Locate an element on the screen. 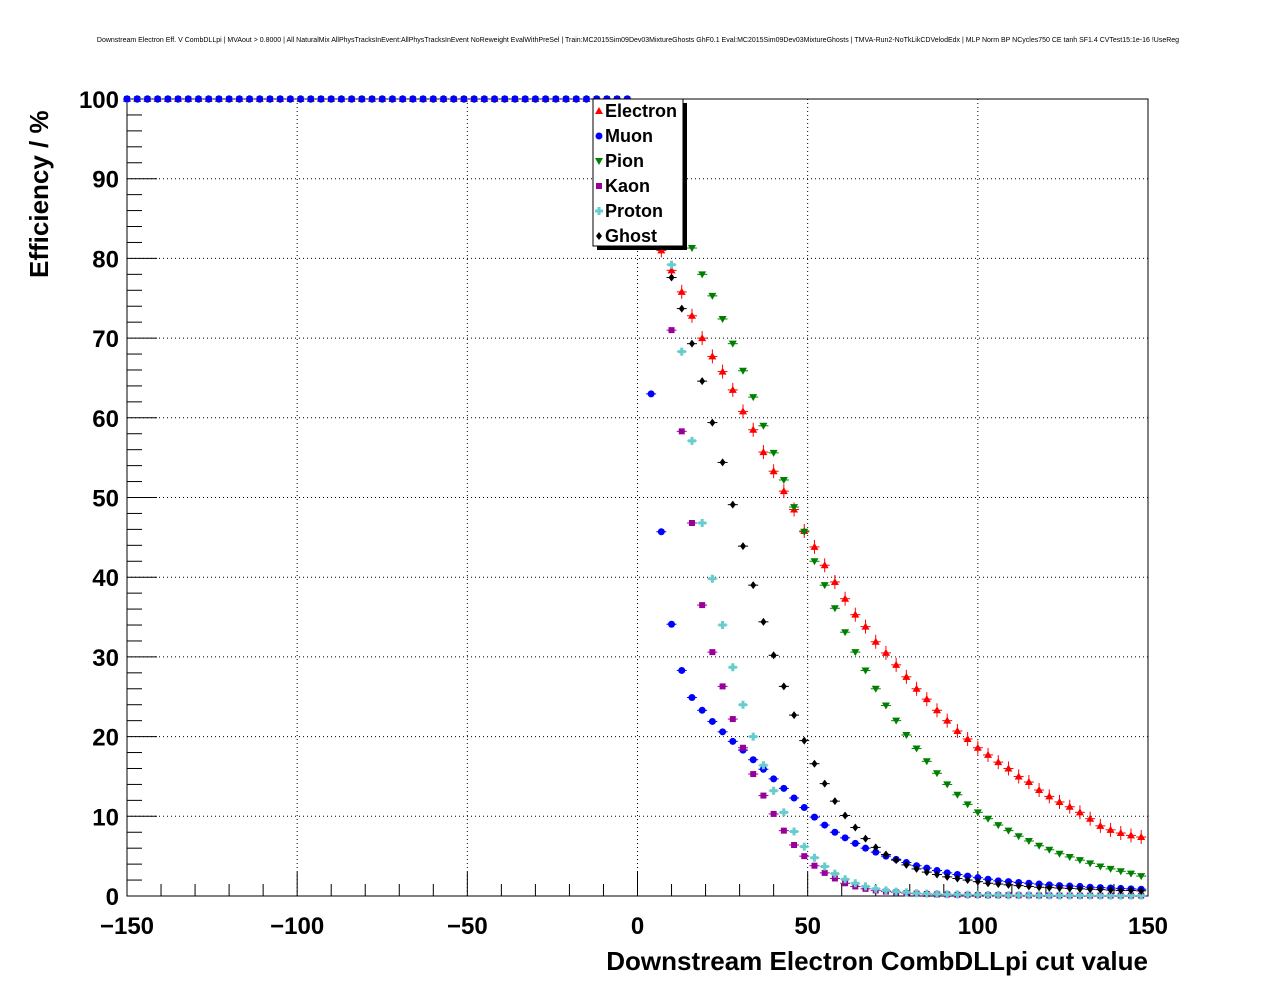 The image size is (1276, 996). x-tick-label: −50 is located at coordinates (467, 926).